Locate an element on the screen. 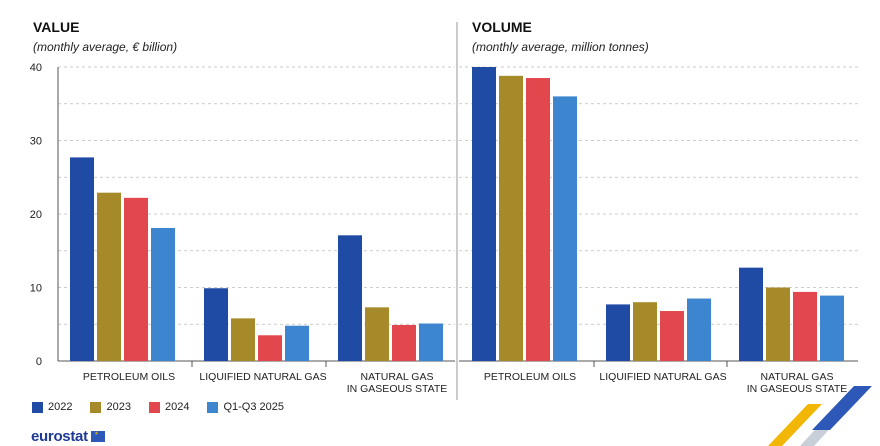 This screenshot has height=446, width=880. value-category-label: IN GASEOUS STATE is located at coordinates (397, 389).